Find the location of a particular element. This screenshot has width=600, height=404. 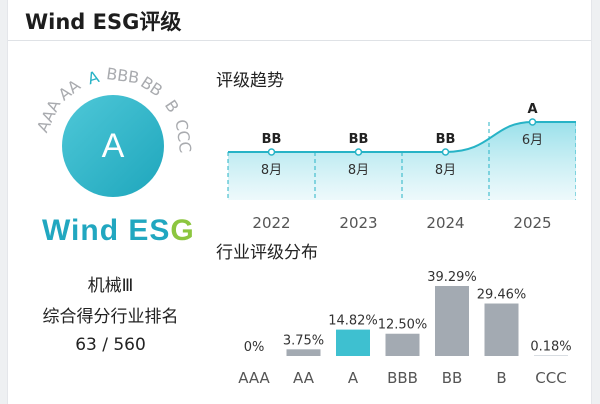

bar-value-label: 12.50% is located at coordinates (403, 325).